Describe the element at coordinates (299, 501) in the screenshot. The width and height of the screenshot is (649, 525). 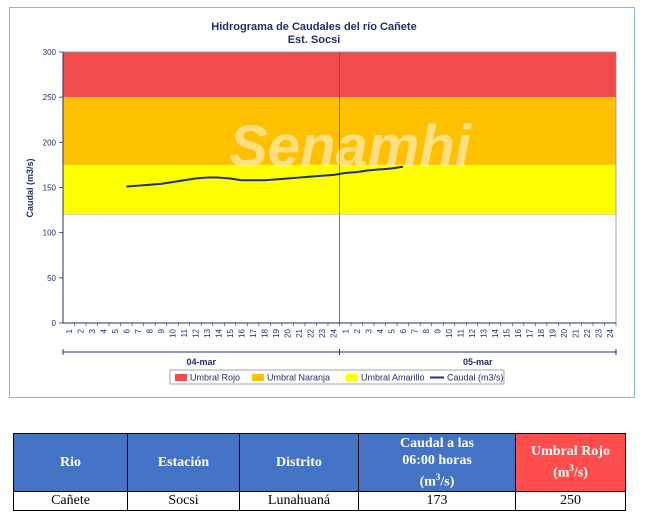
I see `cell-distrito: Lunahuaná` at that location.